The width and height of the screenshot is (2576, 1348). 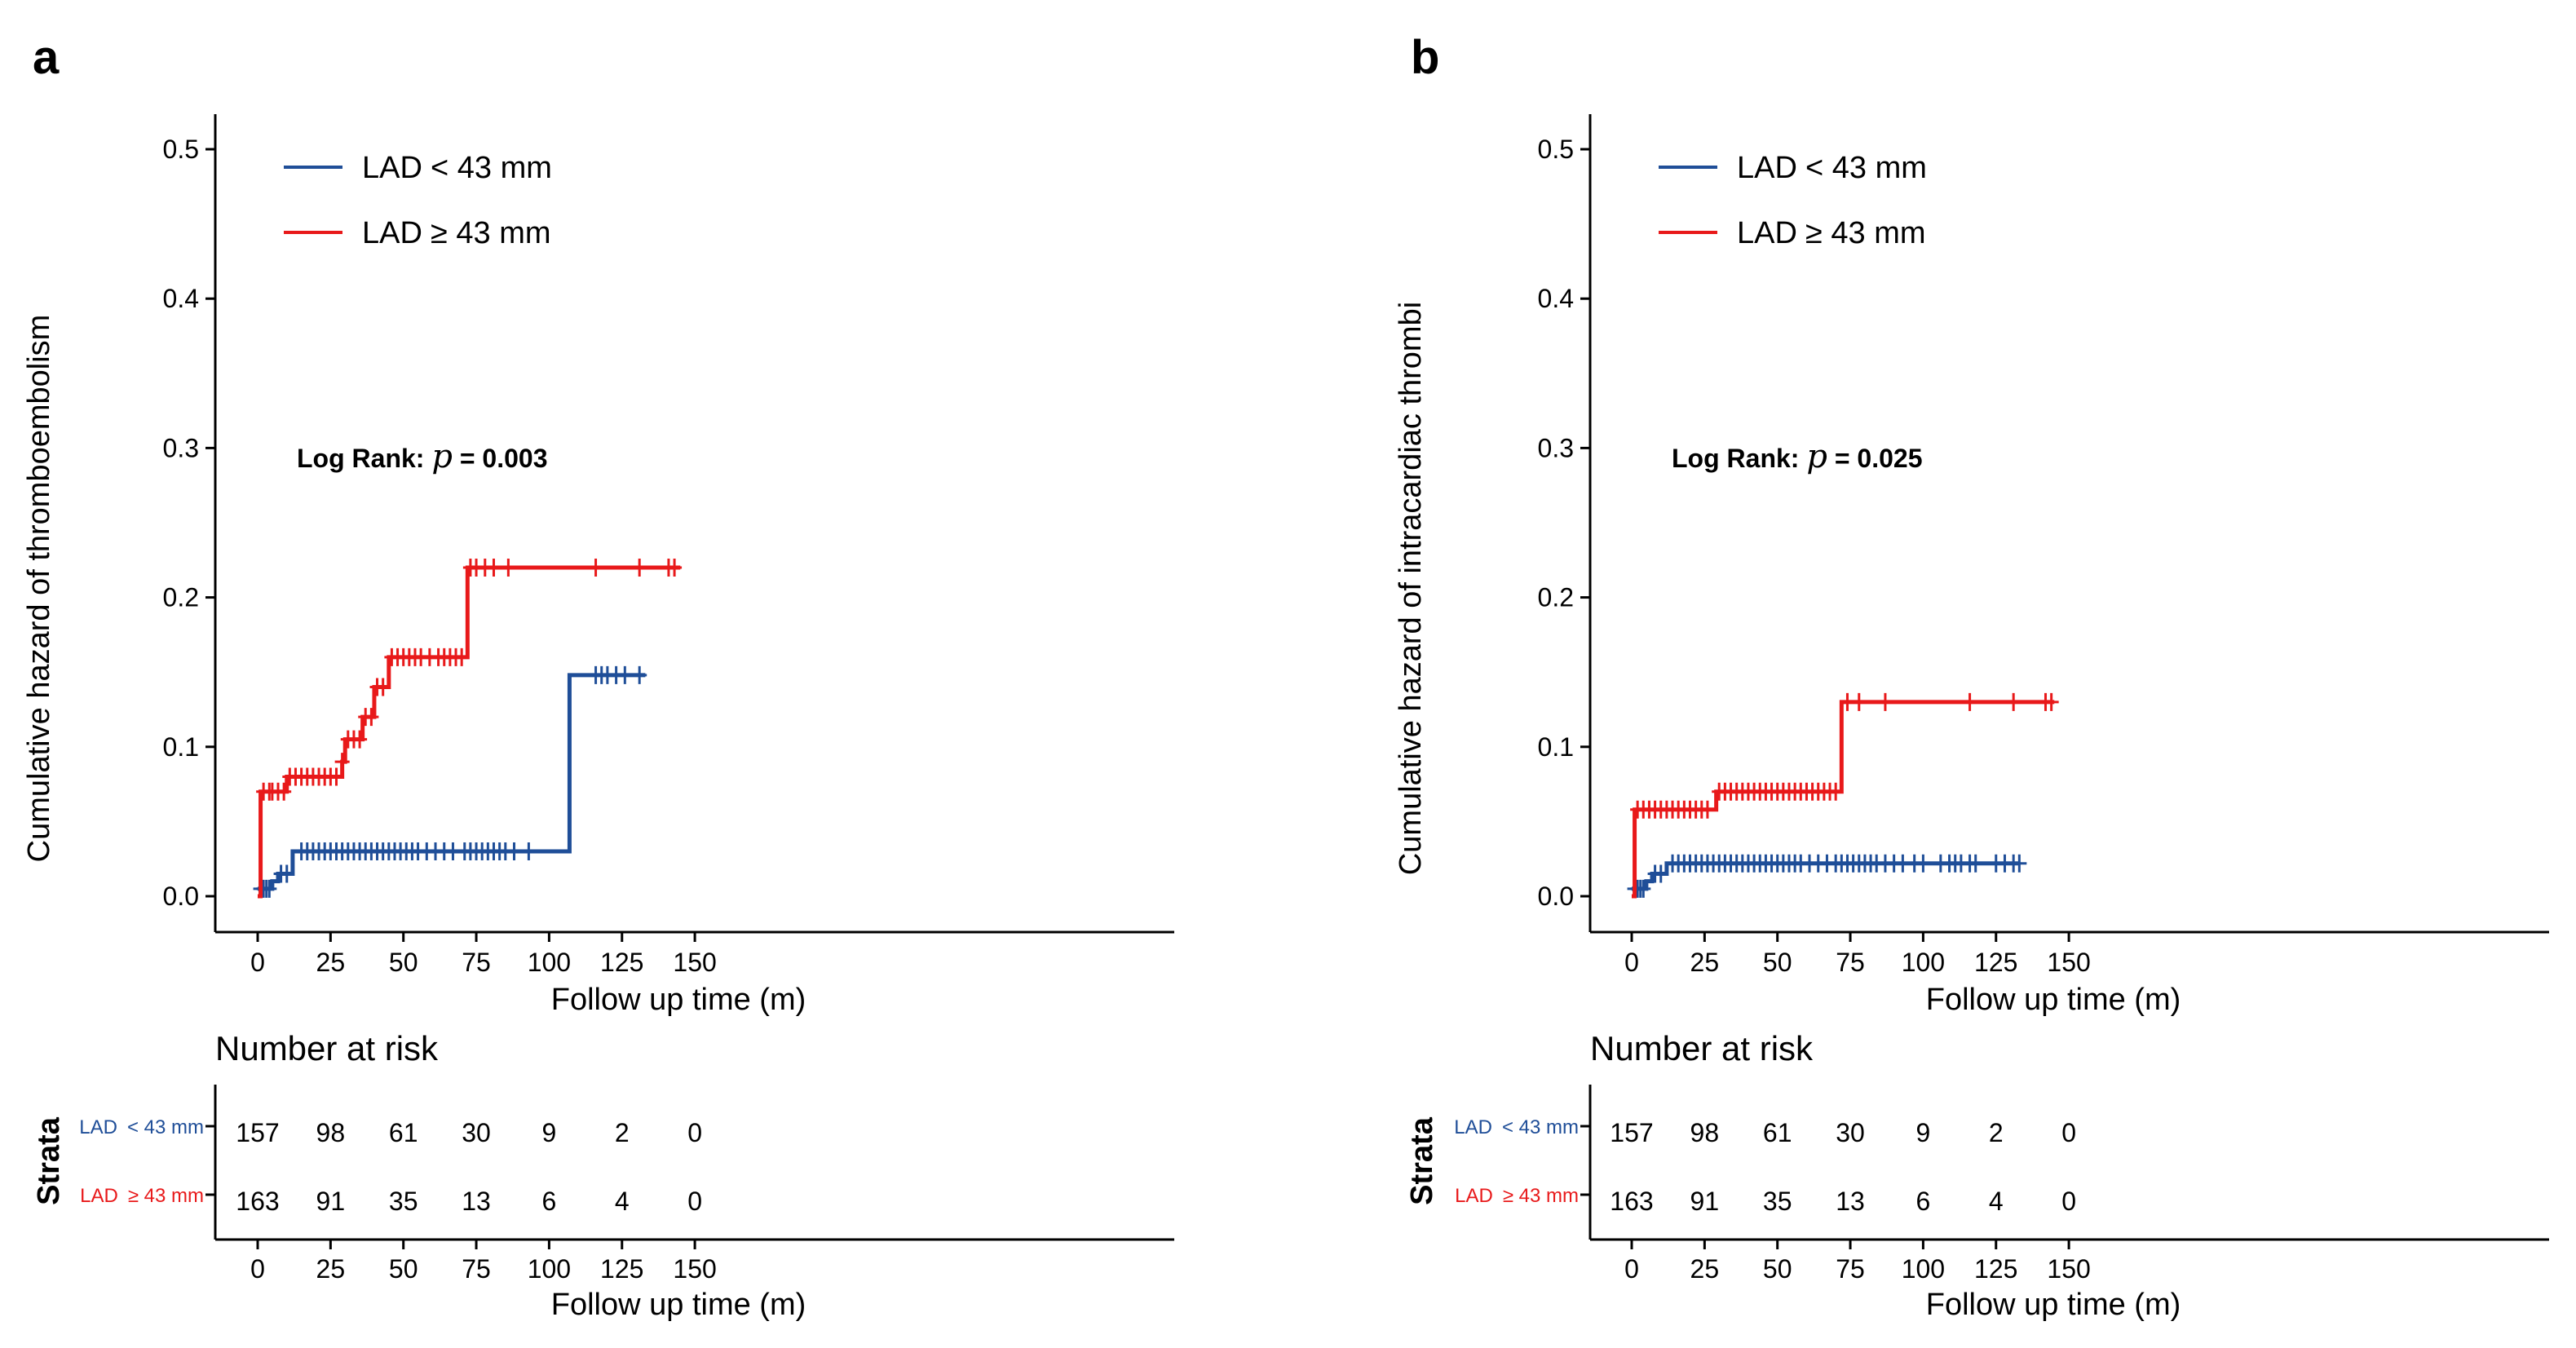 I want to click on risk-count: 91, so click(x=1705, y=1201).